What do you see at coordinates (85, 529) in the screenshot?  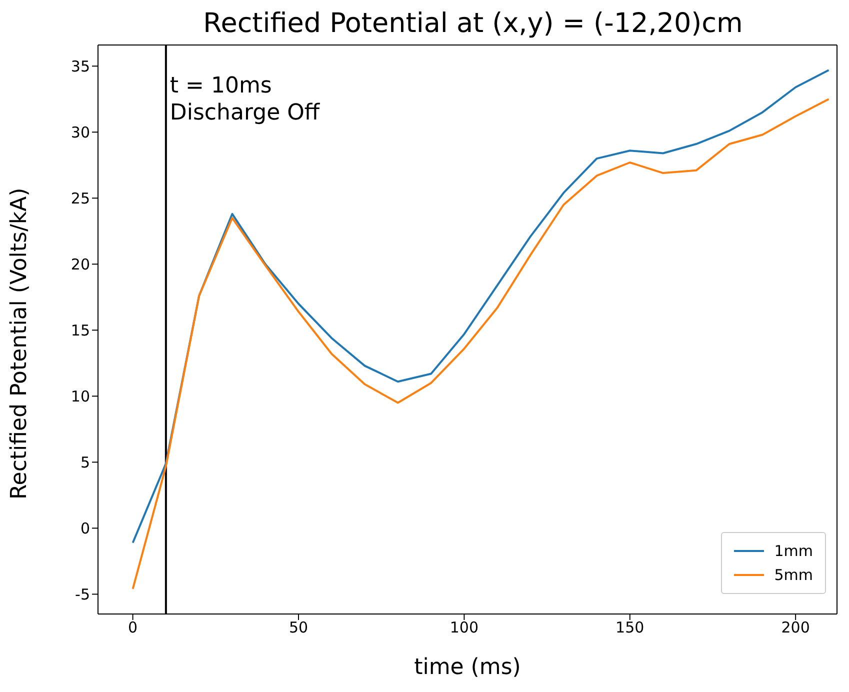 I see `y-tick-label: 0` at bounding box center [85, 529].